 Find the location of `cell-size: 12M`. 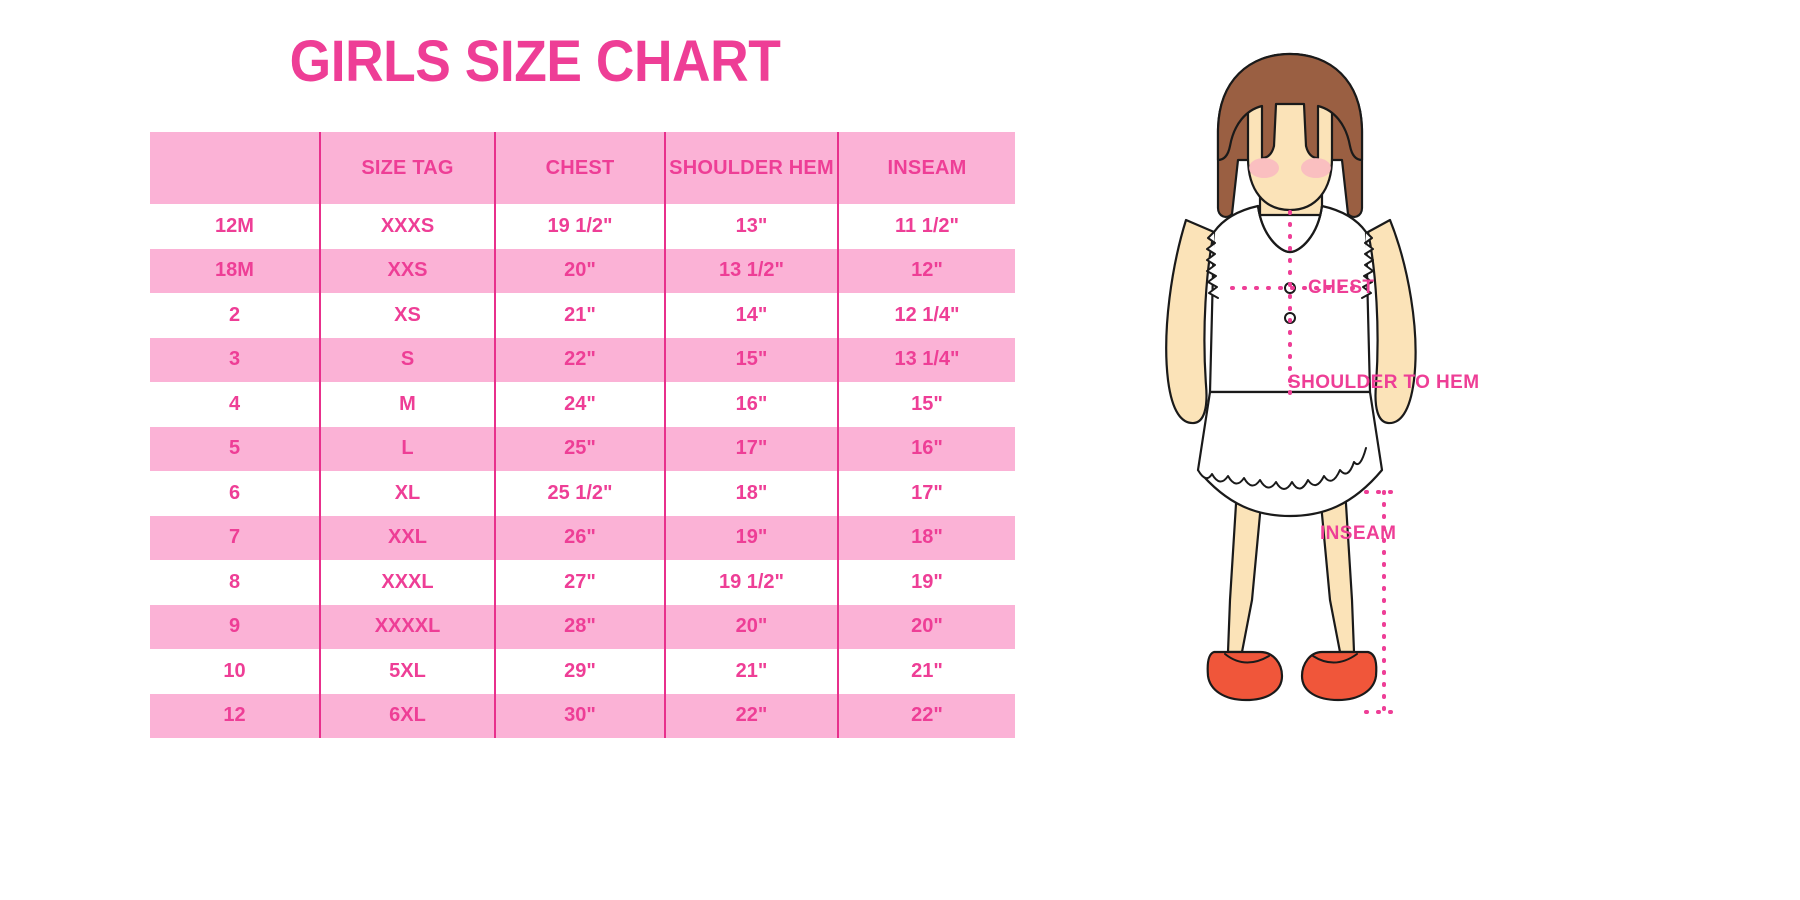

cell-size: 12M is located at coordinates (234, 225).